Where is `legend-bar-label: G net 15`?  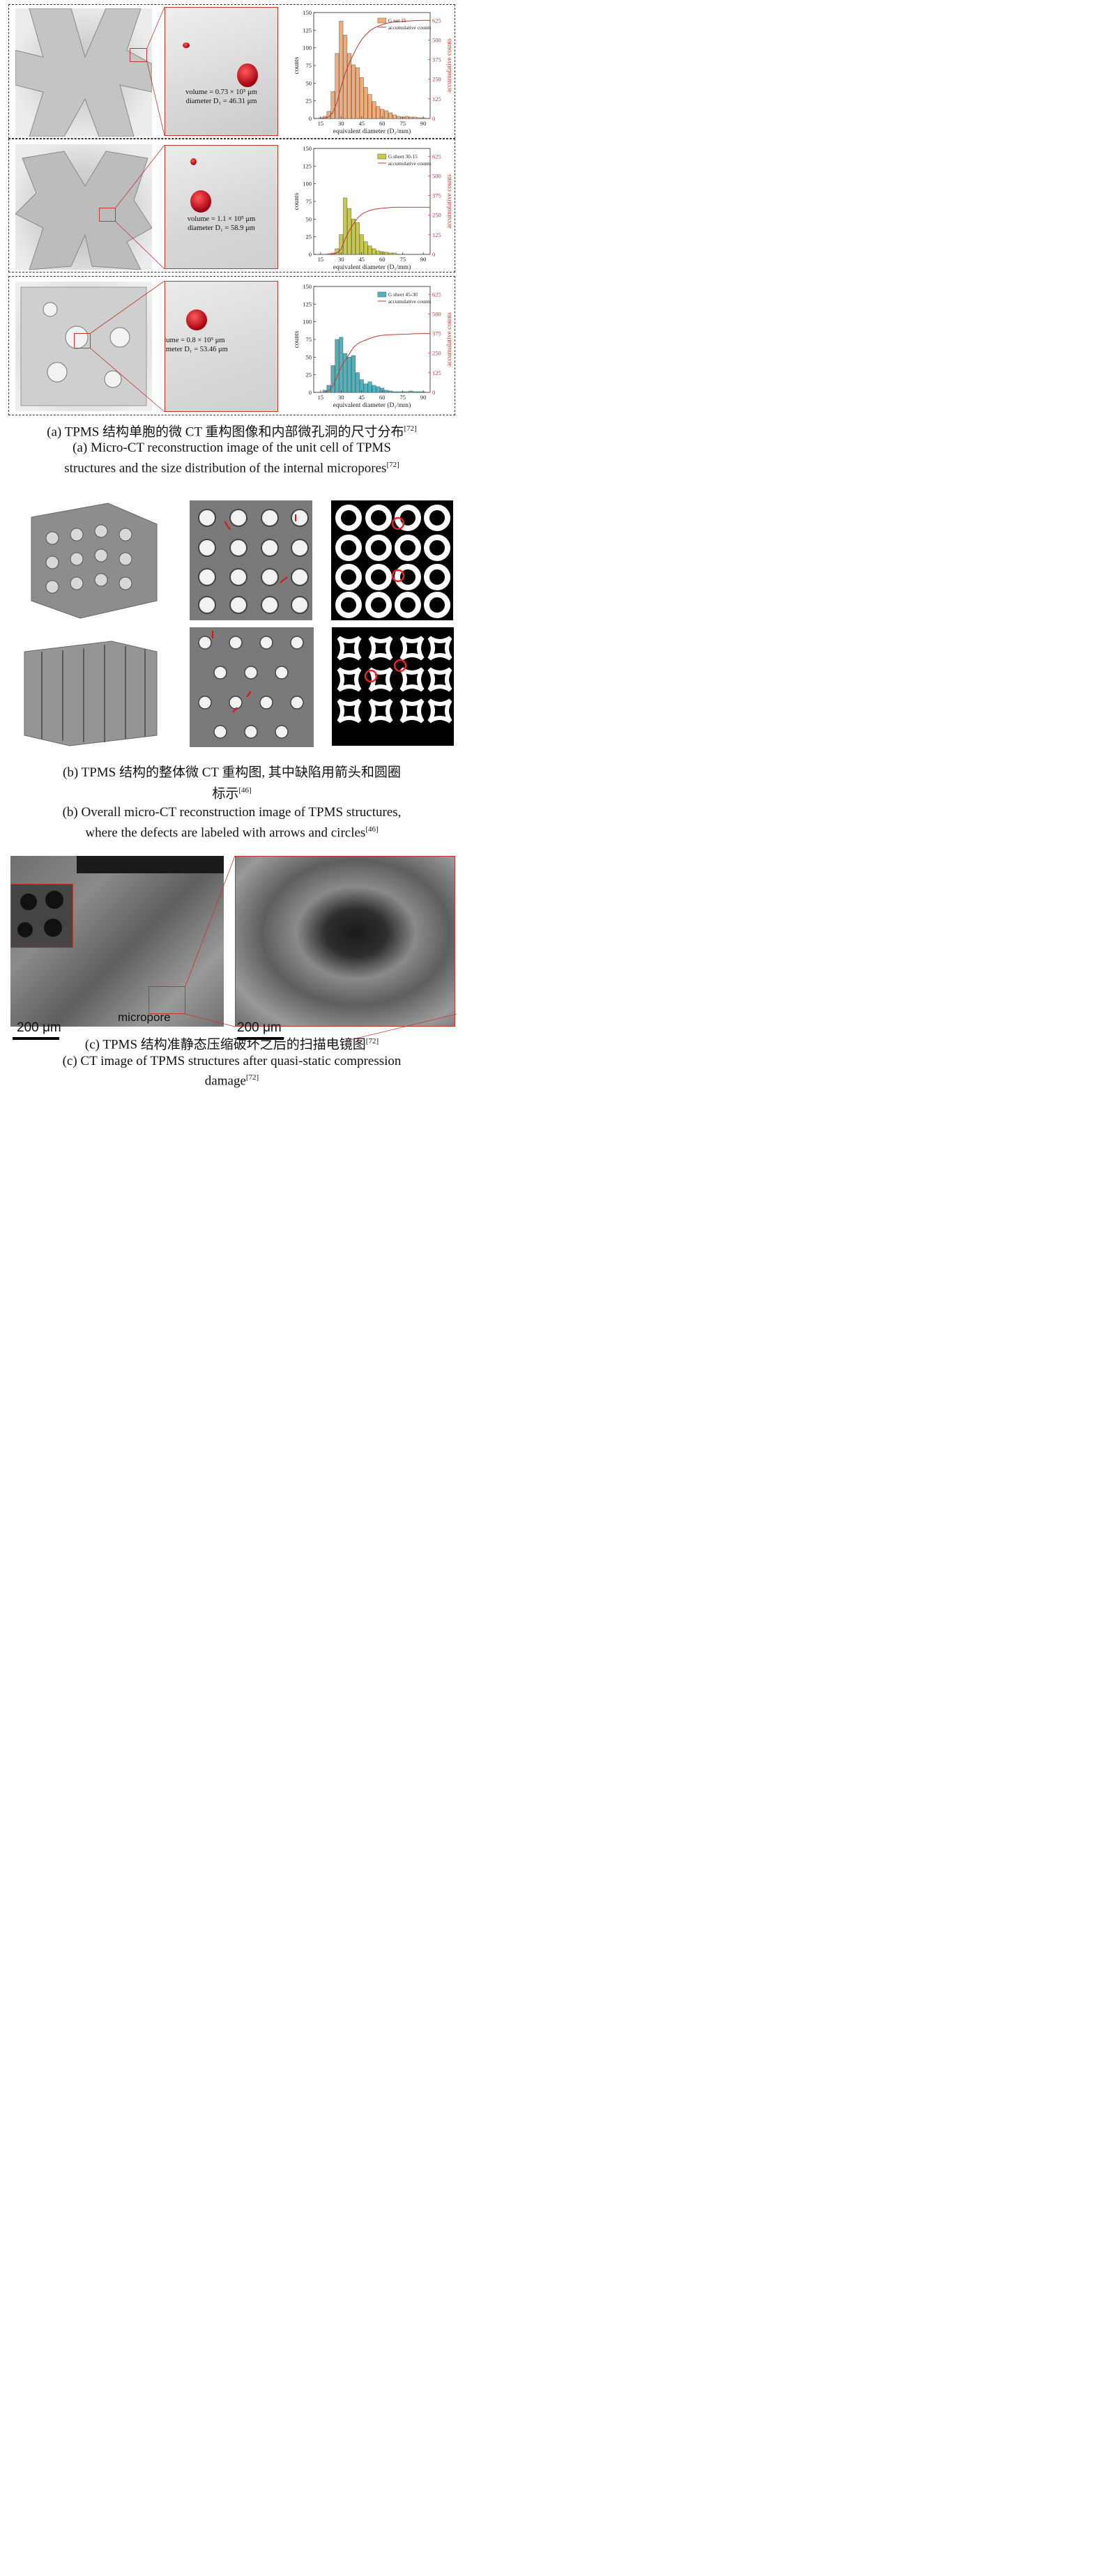 legend-bar-label: G net 15 is located at coordinates (397, 20).